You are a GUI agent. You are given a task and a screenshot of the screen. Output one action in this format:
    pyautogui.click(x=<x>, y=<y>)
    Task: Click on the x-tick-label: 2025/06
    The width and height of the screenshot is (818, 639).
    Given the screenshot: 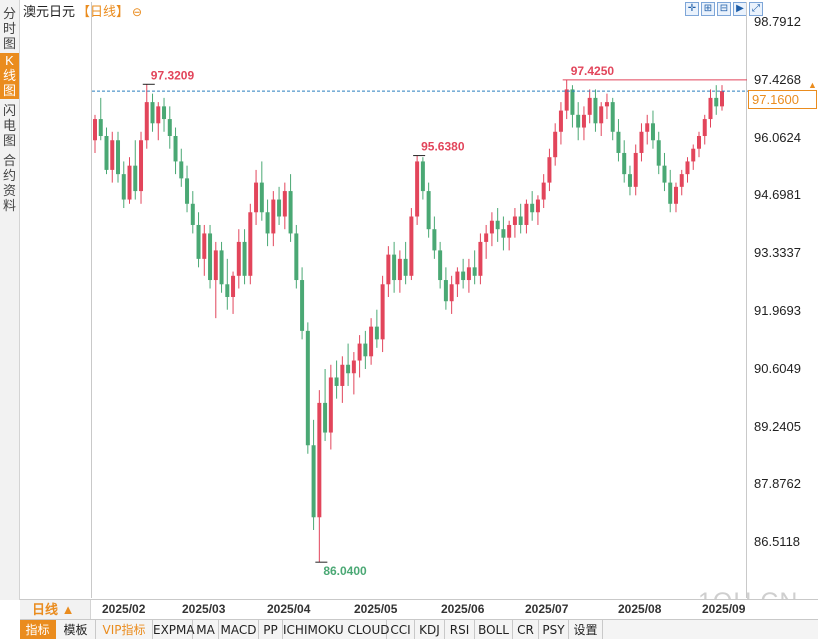 What is the action you would take?
    pyautogui.click(x=463, y=609)
    